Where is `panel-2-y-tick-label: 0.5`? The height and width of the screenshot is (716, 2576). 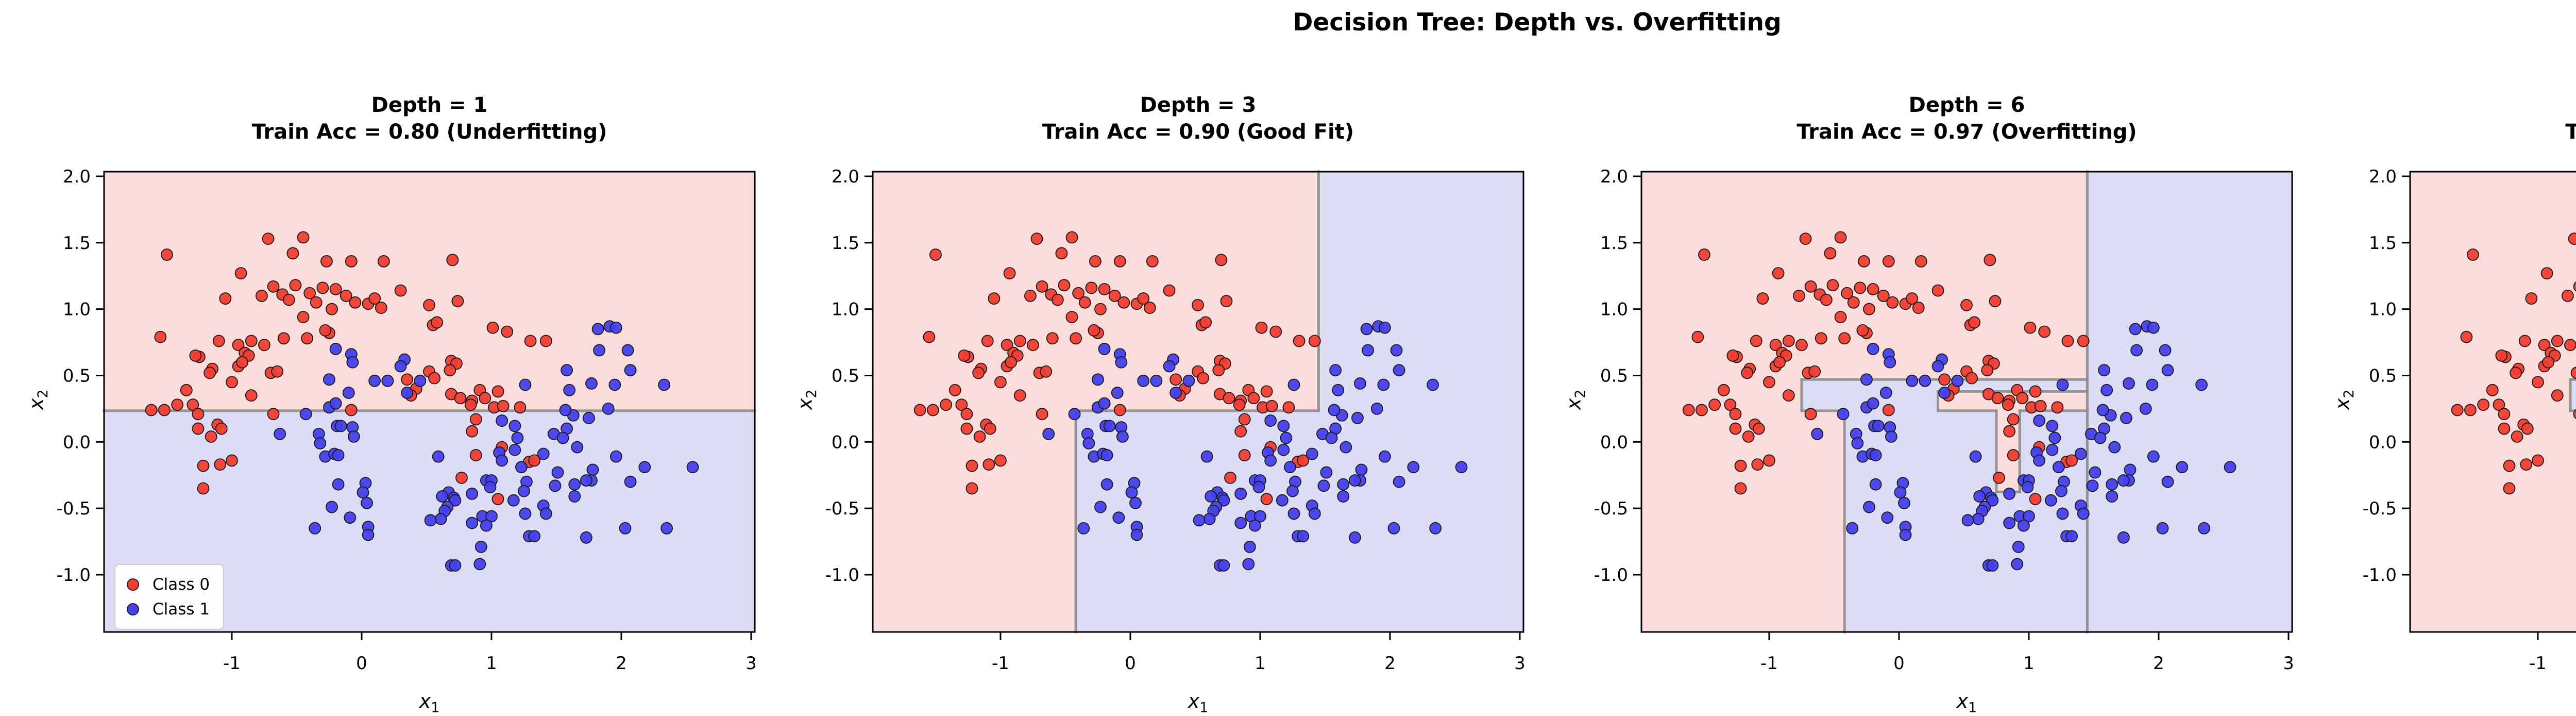 panel-2-y-tick-label: 0.5 is located at coordinates (845, 375).